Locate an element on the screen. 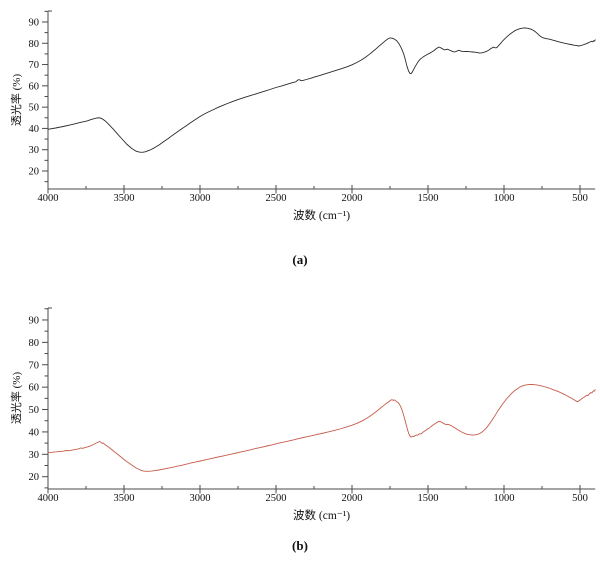 This screenshot has height=566, width=600. caption-b: (b) is located at coordinates (300, 545).